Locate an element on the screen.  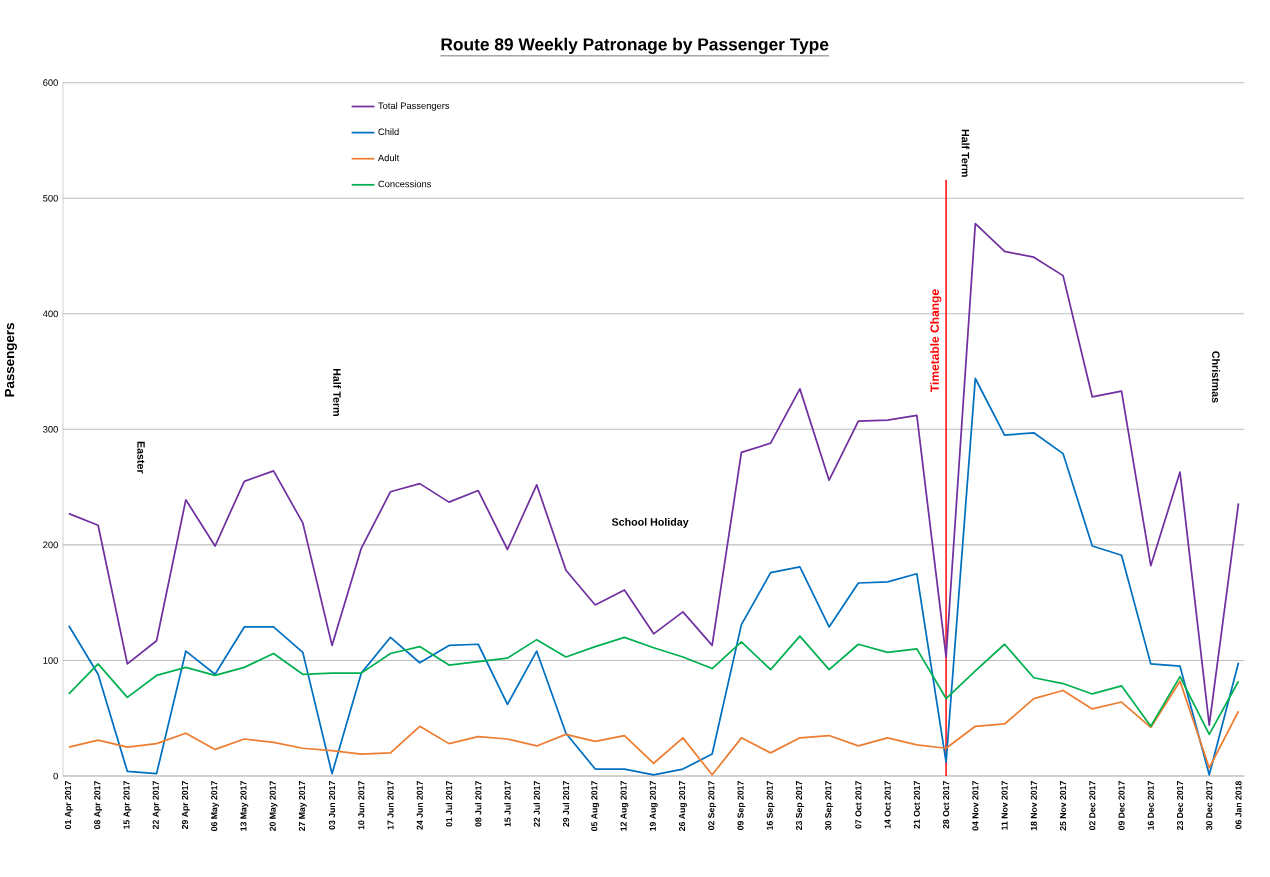
x-tick-label: 20 May 2017 is located at coordinates (273, 806).